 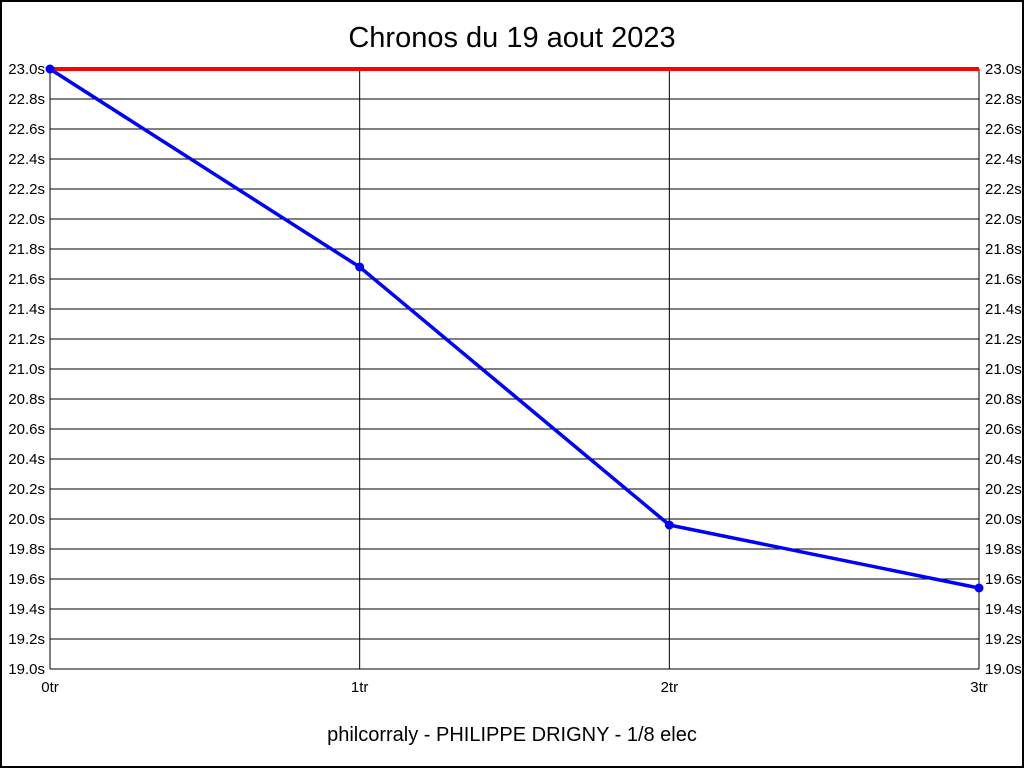 I want to click on y-axis-label-left: 19.6s, so click(x=26, y=579).